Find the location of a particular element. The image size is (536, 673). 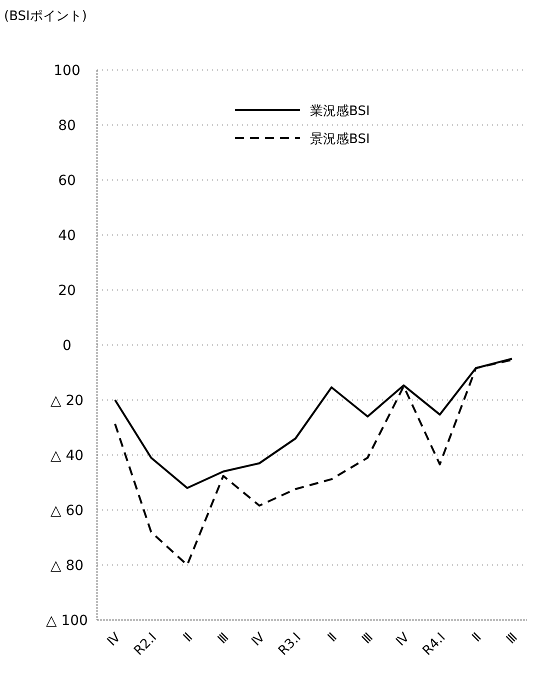

y-tick-label: △ 60 is located at coordinates (67, 511).